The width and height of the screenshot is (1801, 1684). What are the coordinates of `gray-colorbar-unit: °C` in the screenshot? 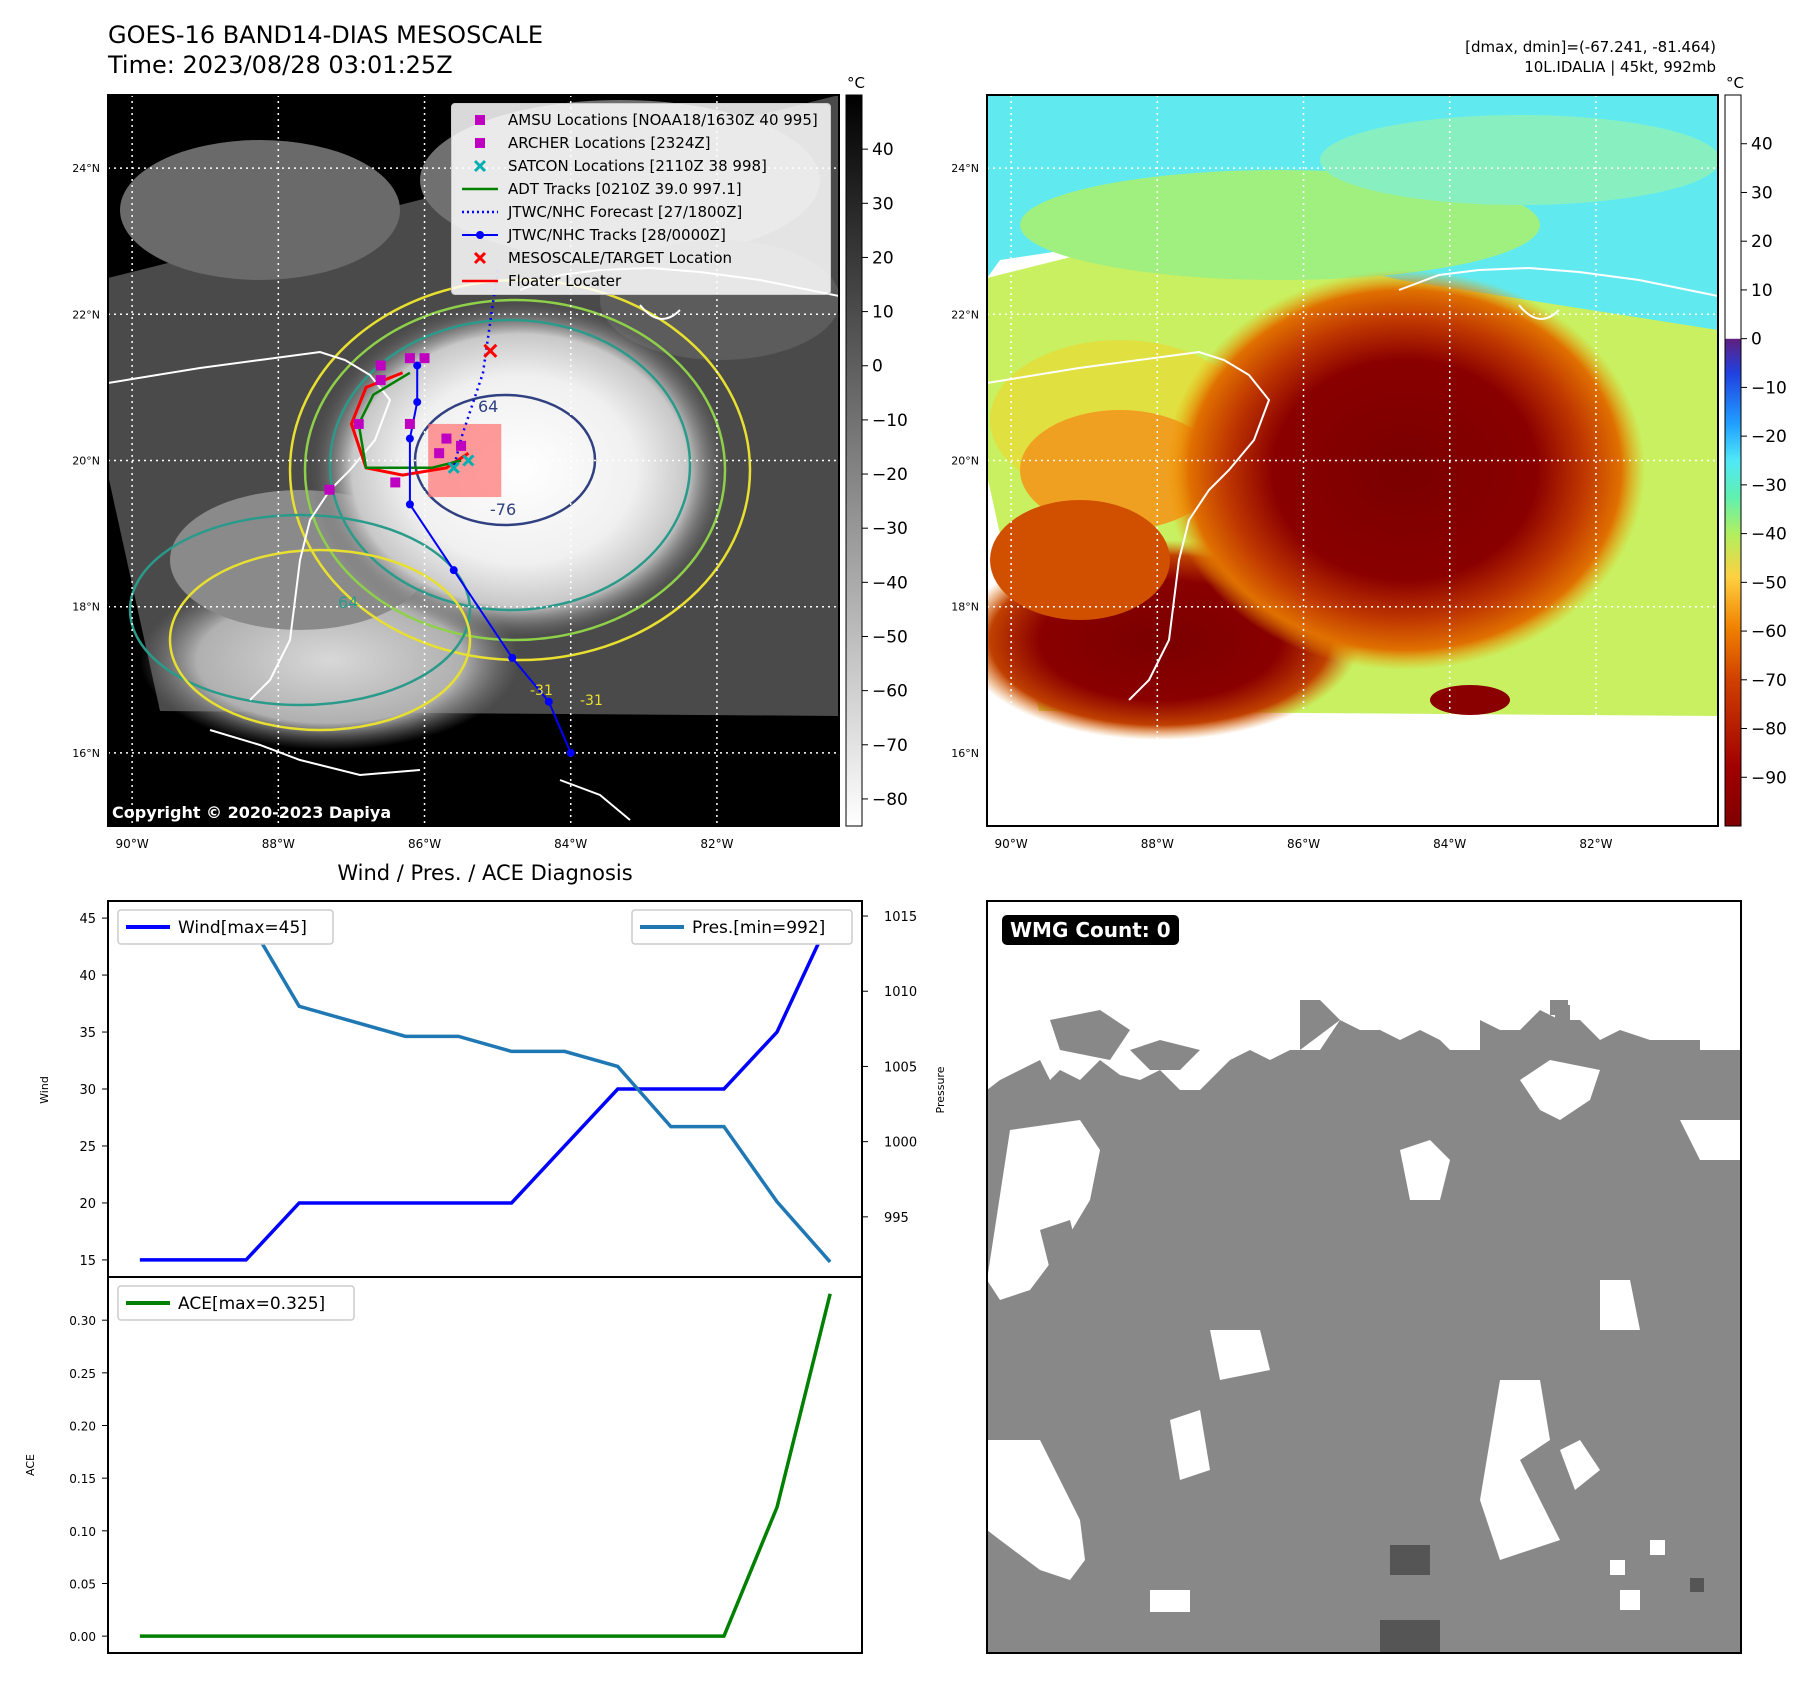 It's located at (856, 83).